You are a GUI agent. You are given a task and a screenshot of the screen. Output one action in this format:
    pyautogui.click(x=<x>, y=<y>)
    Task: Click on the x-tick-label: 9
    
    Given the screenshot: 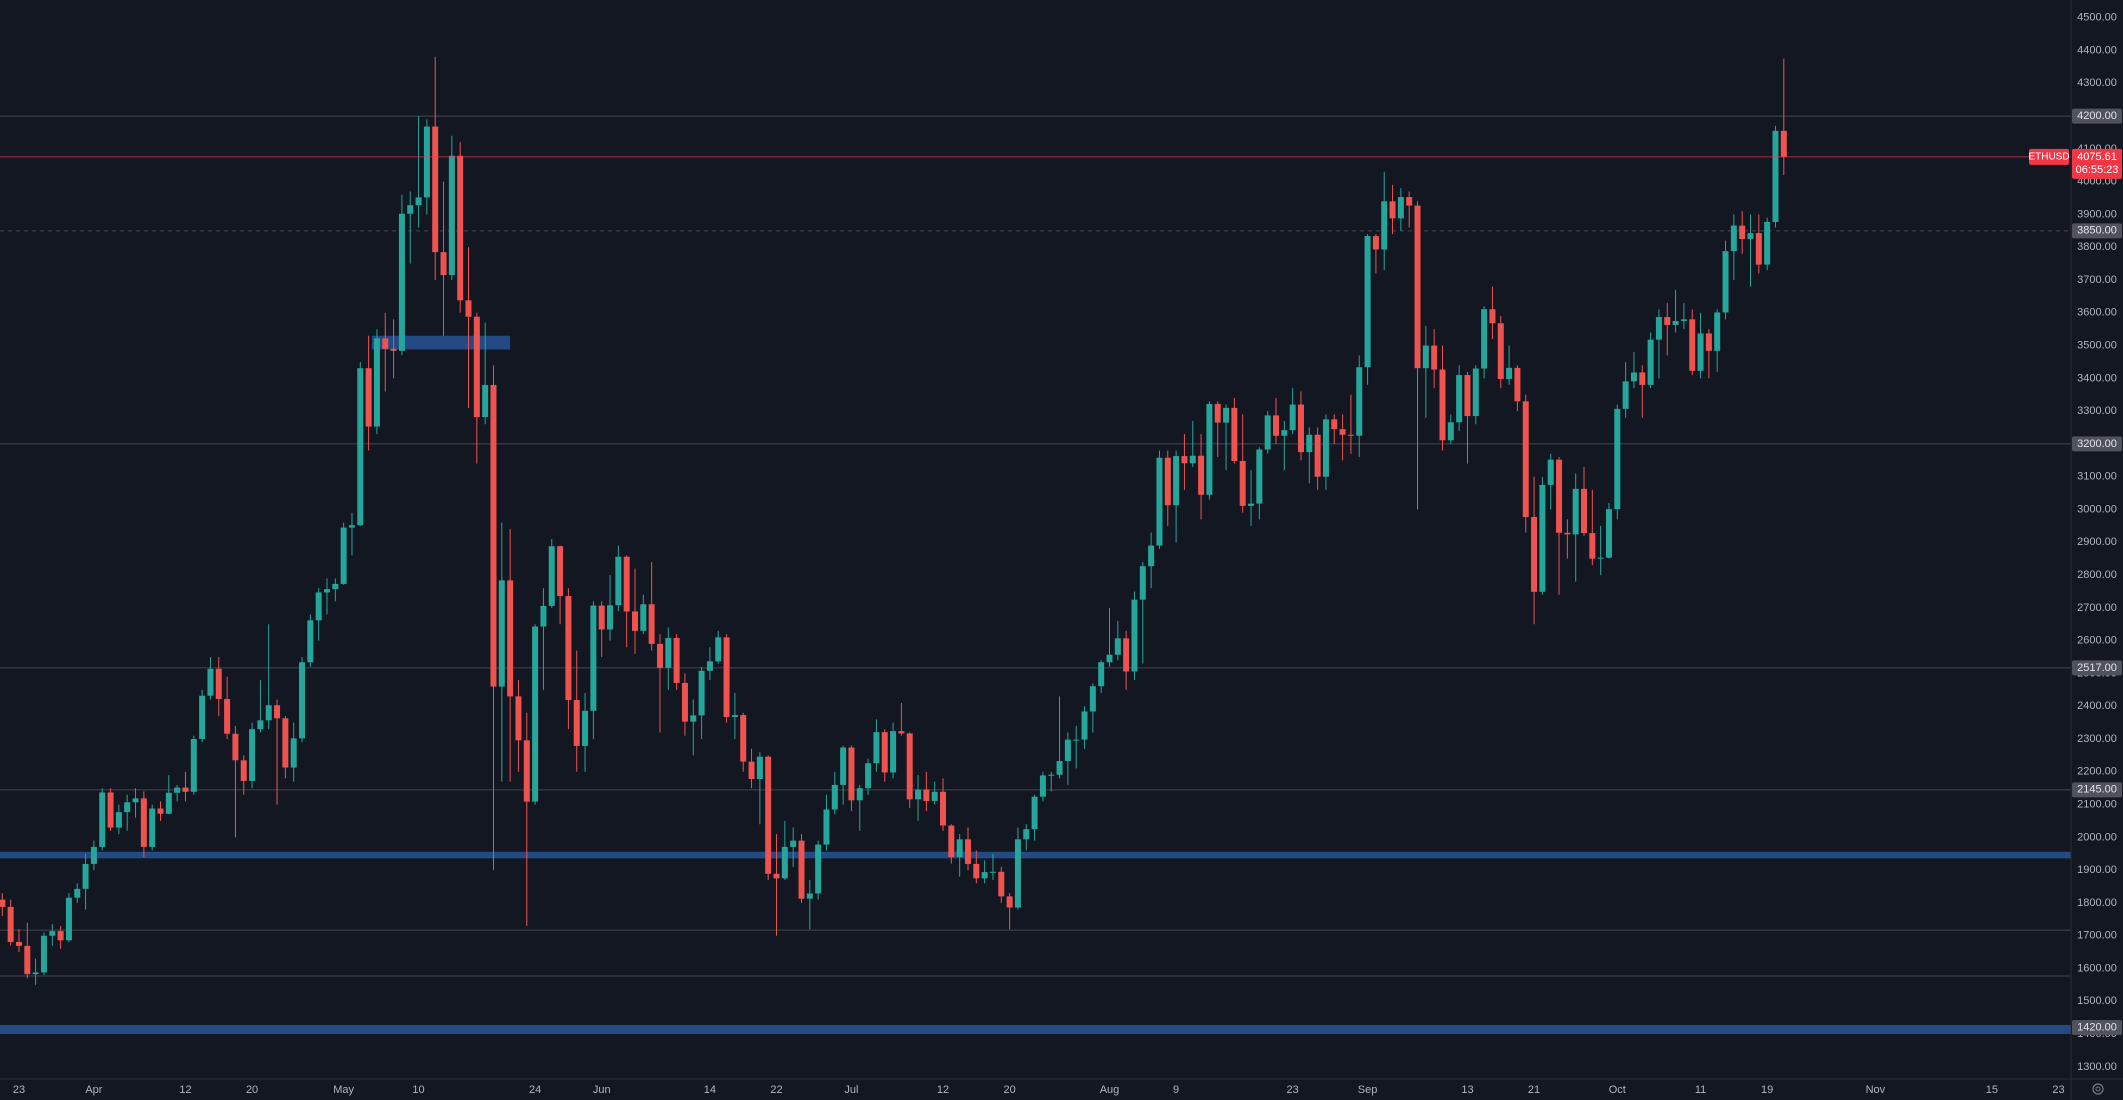 What is the action you would take?
    pyautogui.click(x=1176, y=1090)
    